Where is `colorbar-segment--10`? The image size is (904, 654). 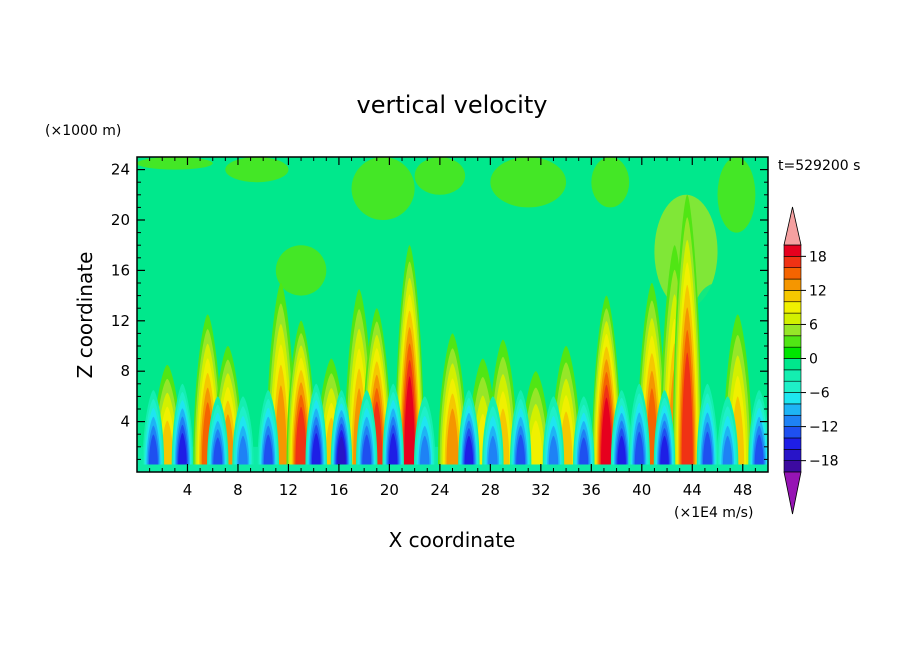 colorbar-segment--10 is located at coordinates (792, 409).